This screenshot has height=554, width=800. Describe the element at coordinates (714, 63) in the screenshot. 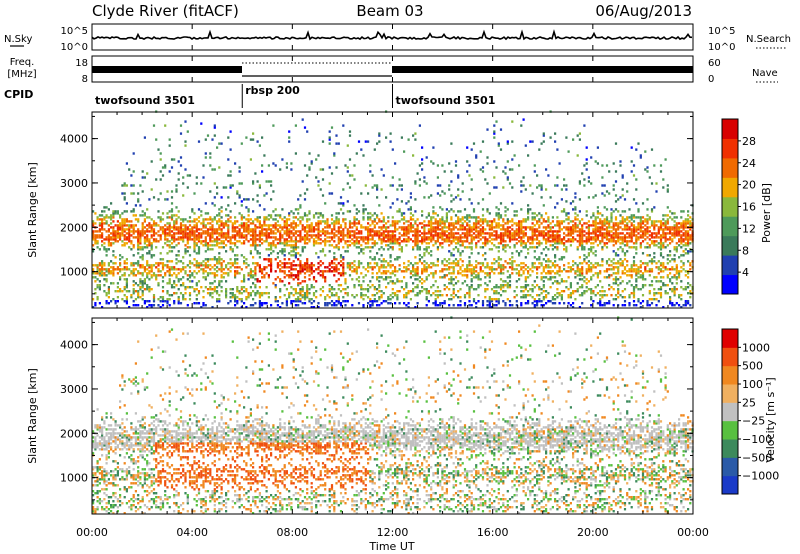

I see `freq-right-tick-top: 60` at that location.